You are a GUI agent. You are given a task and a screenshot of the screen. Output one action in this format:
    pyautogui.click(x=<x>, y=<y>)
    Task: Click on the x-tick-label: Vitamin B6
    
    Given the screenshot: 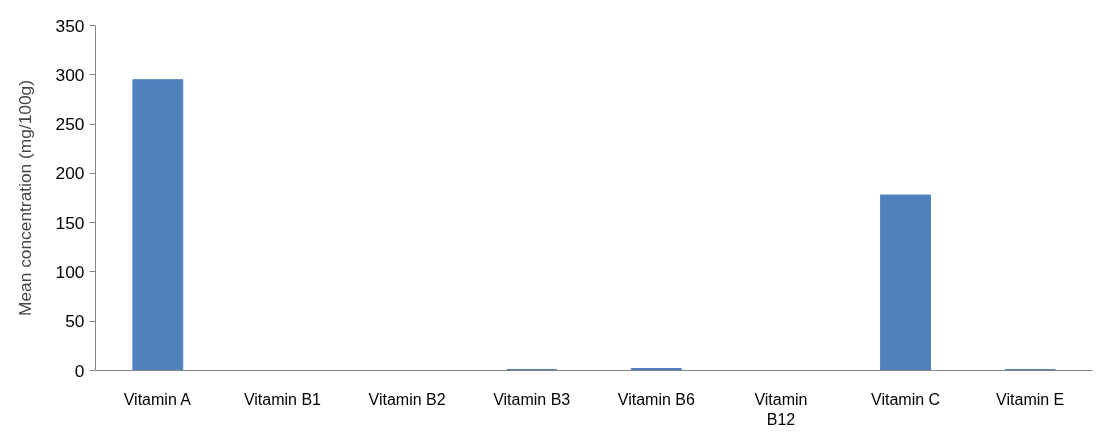 What is the action you would take?
    pyautogui.click(x=656, y=399)
    